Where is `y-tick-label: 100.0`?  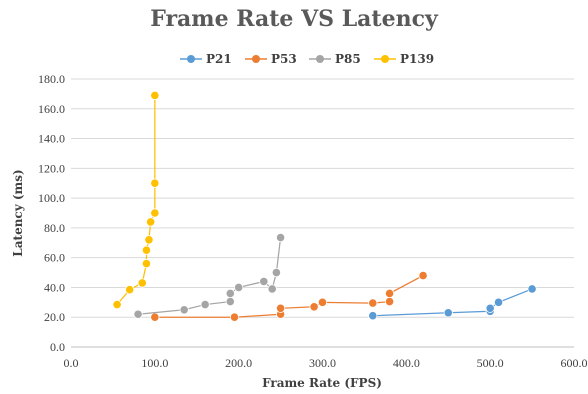
y-tick-label: 100.0 is located at coordinates (51, 198).